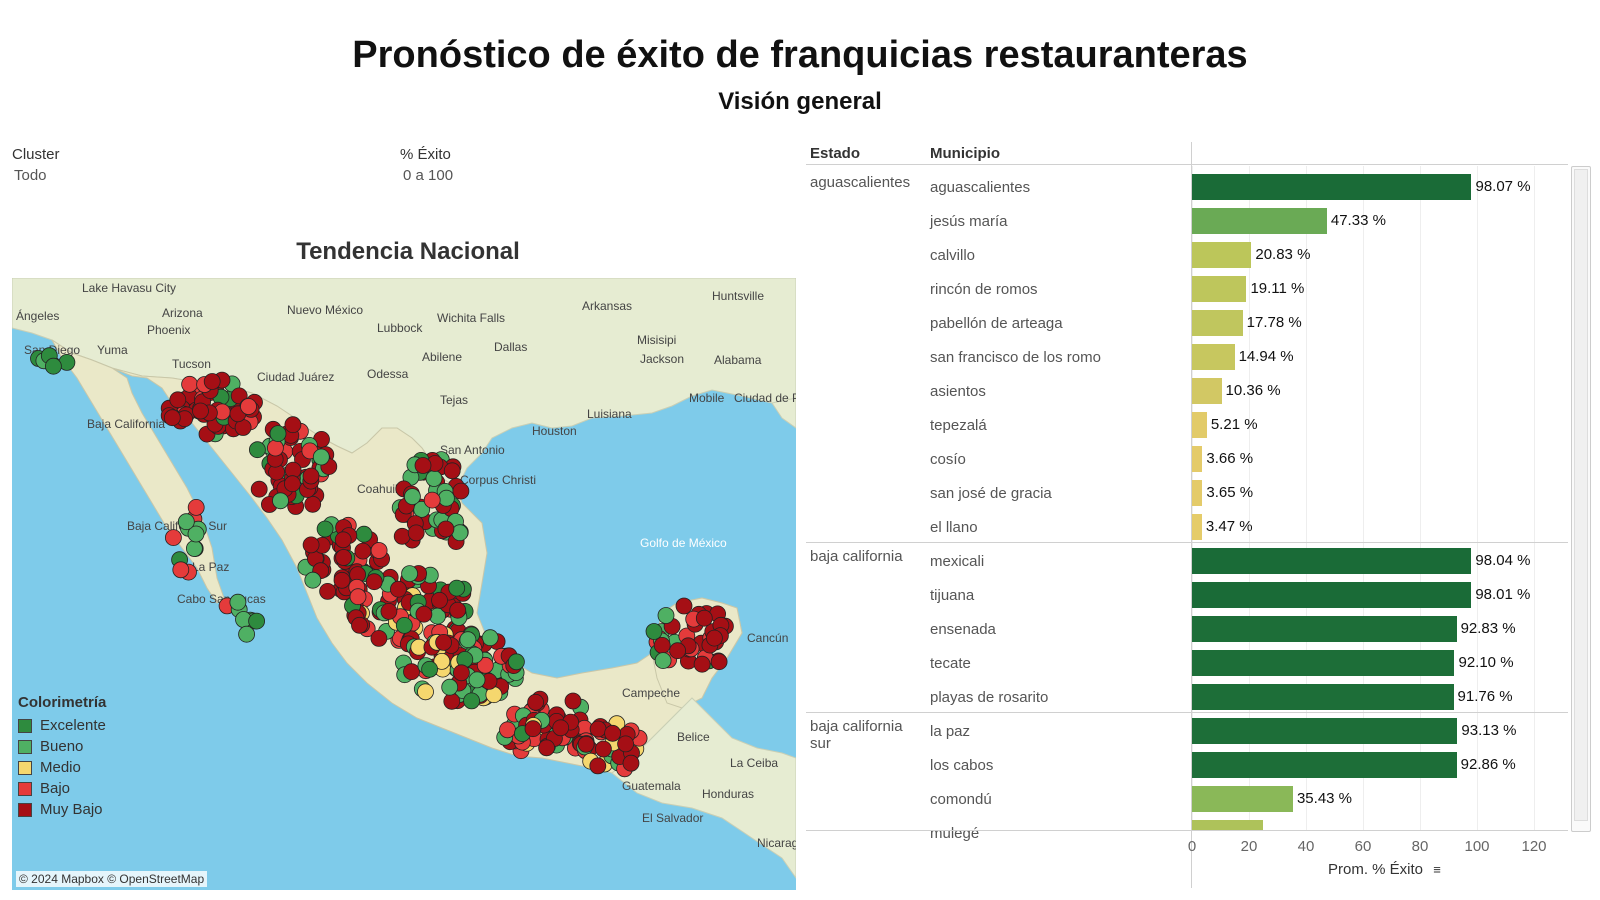  I want to click on municipio-cell: calvillo, so click(953, 255).